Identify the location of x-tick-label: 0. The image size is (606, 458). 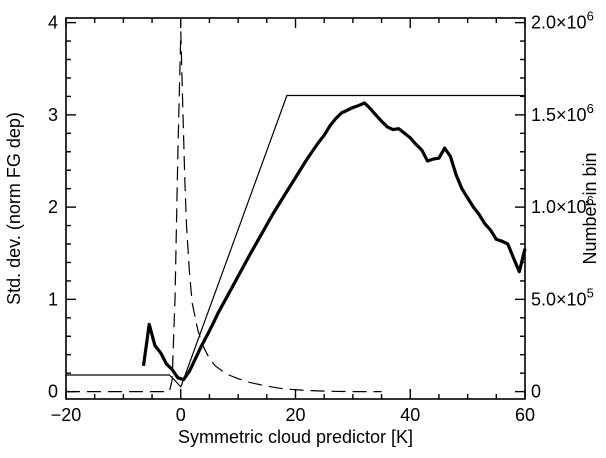
(181, 415).